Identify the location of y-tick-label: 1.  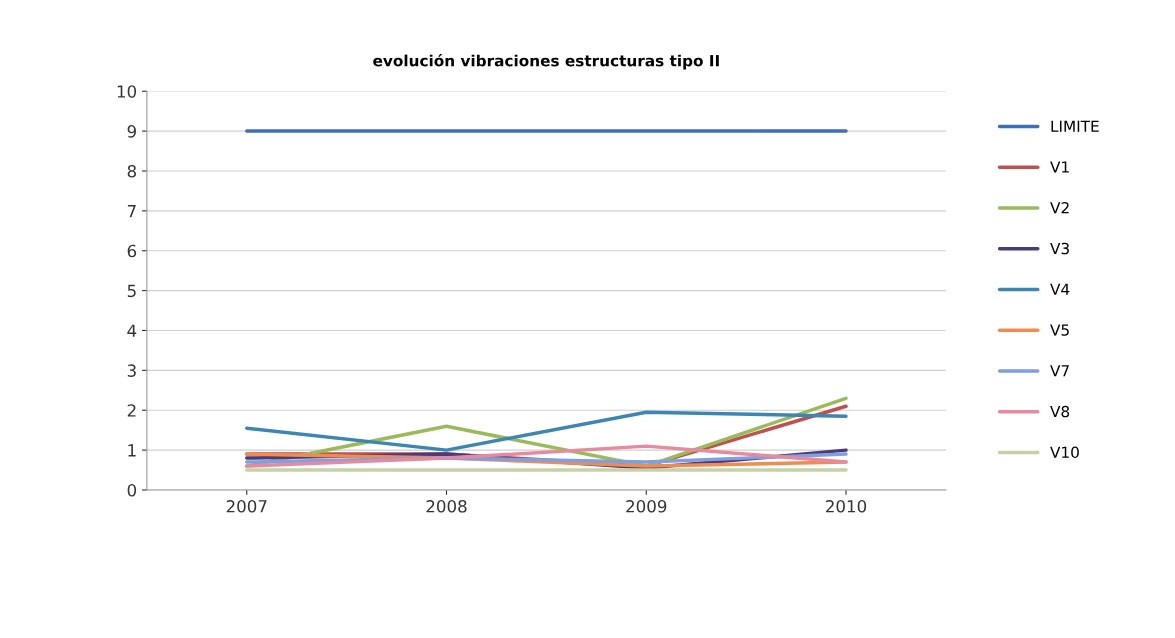
(132, 450).